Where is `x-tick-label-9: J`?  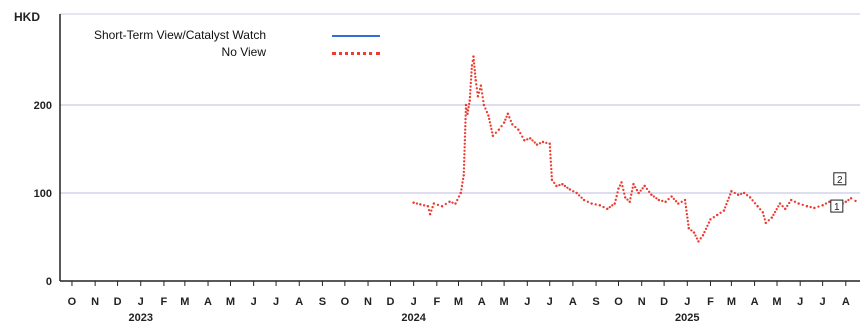
x-tick-label-9: J is located at coordinates (276, 302).